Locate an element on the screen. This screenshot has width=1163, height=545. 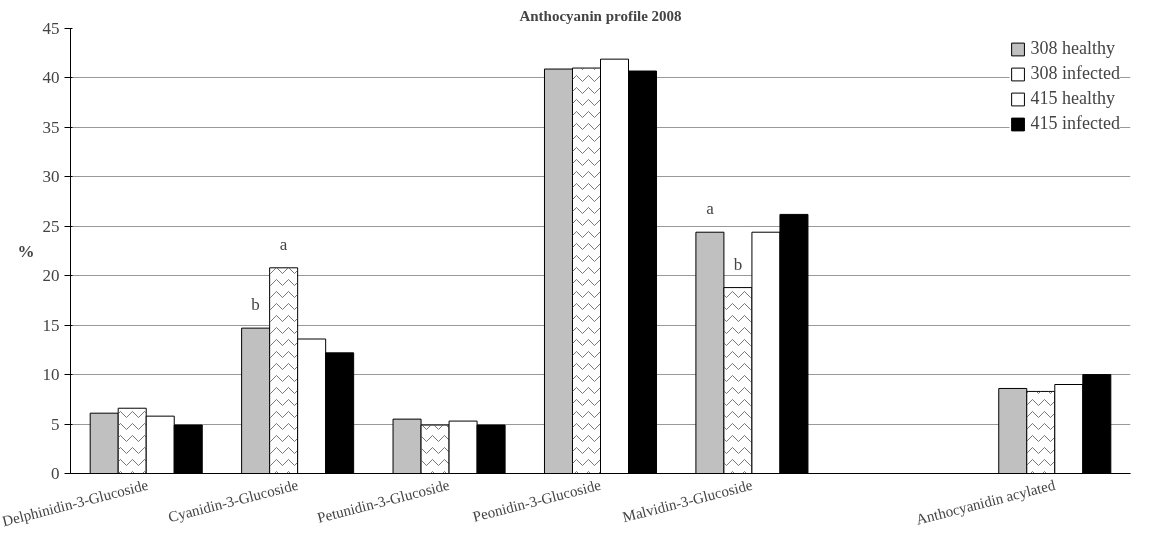
y-tick-label: 30 is located at coordinates (51, 177).